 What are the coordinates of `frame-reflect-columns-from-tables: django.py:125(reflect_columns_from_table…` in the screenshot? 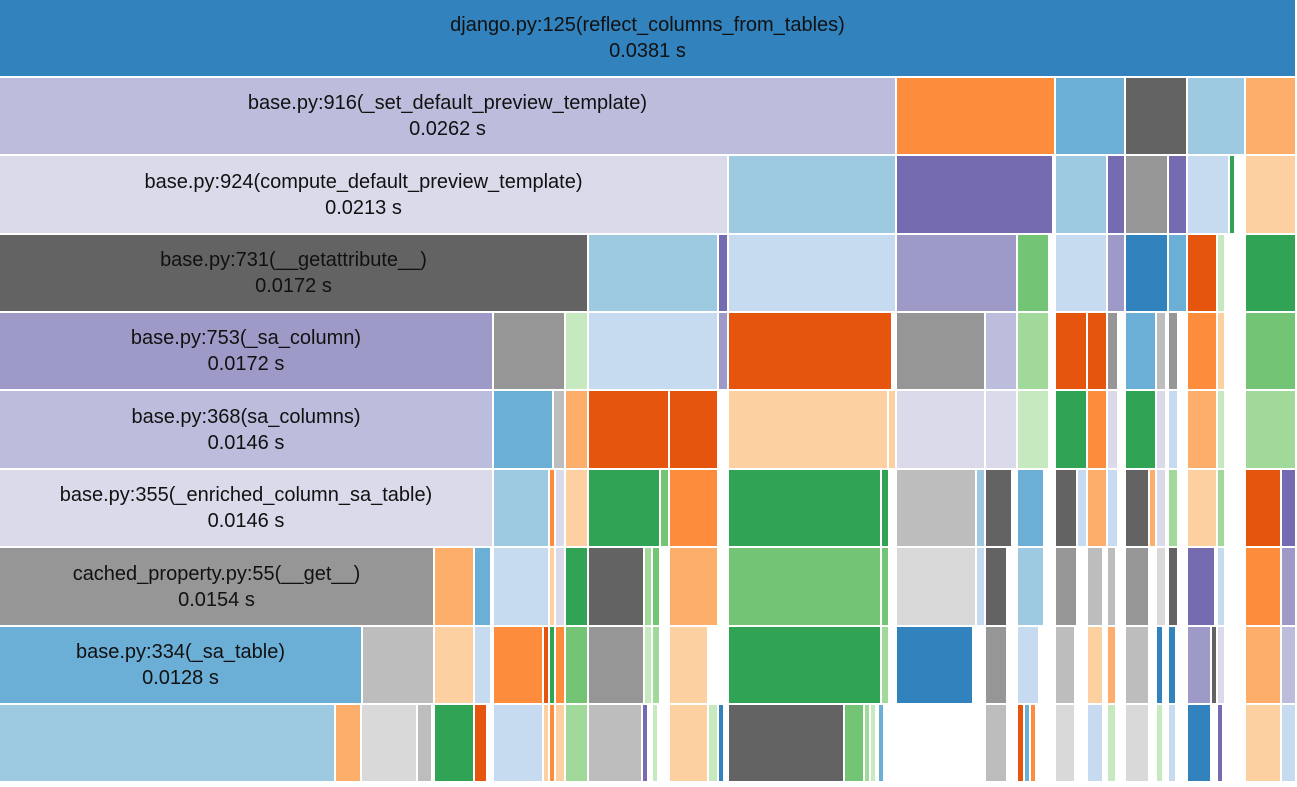 It's located at (648, 39).